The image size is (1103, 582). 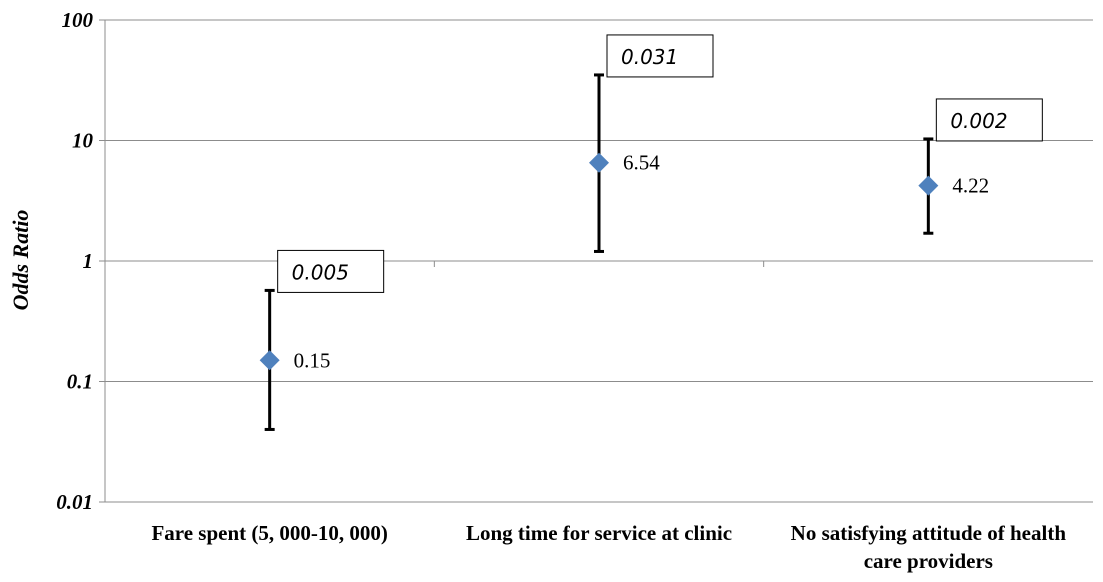 I want to click on p-value-label: 0.031, so click(x=649, y=57).